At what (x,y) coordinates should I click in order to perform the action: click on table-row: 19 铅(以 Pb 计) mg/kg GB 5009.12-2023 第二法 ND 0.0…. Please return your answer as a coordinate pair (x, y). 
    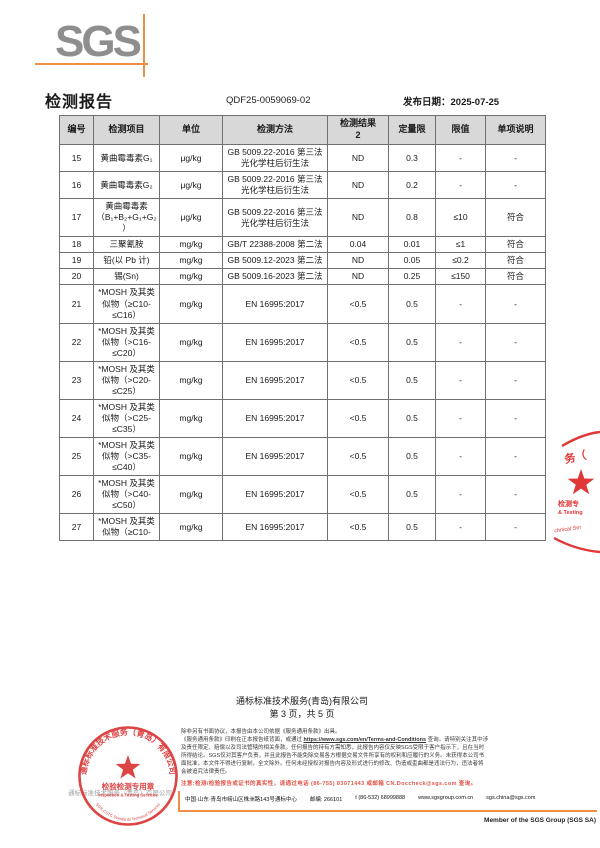
    Looking at the image, I should click on (302, 261).